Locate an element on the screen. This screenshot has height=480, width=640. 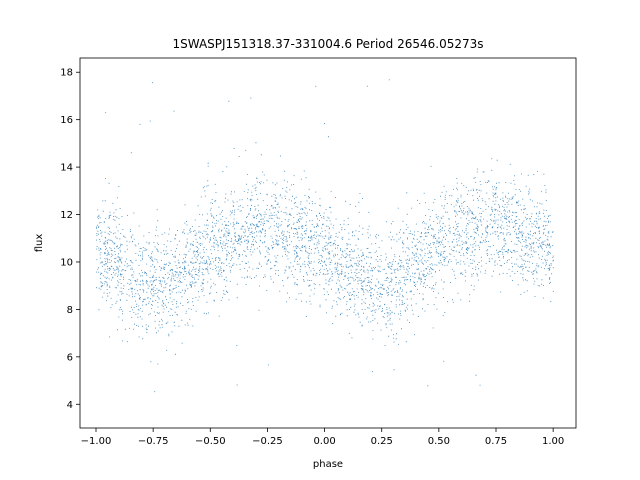
x-tick-label: −0.50 is located at coordinates (210, 441).